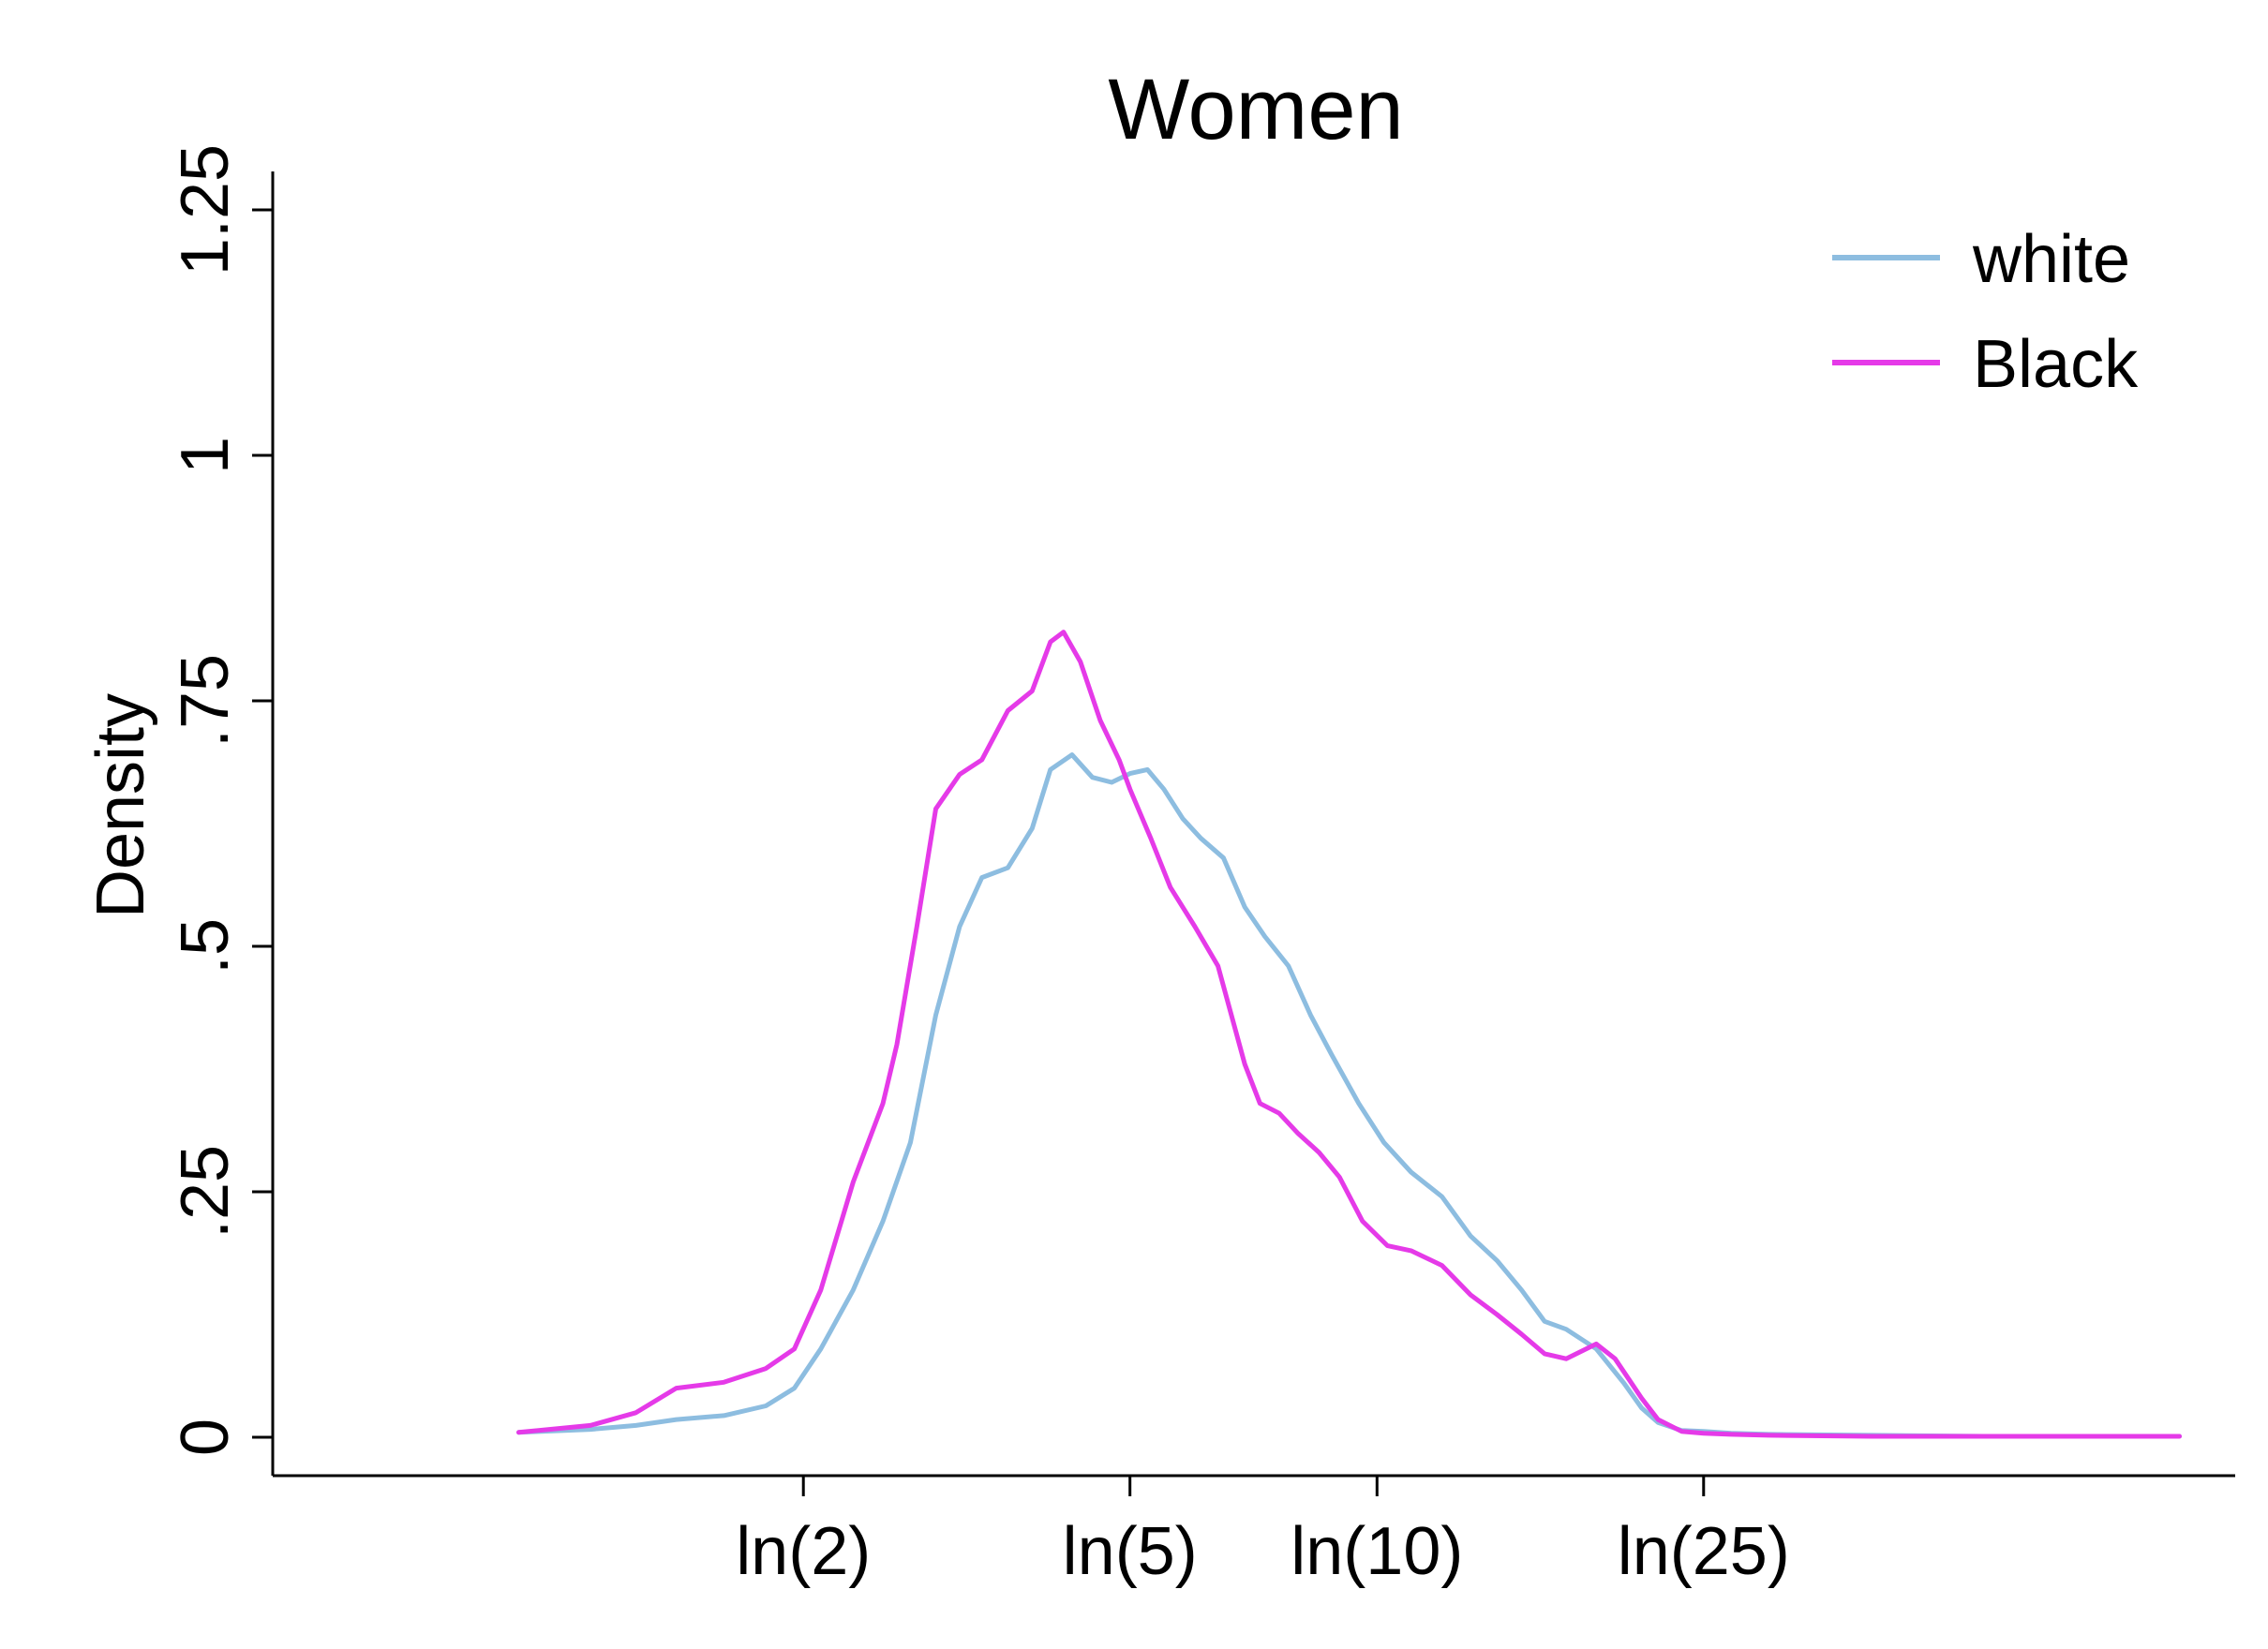 This screenshot has width=2268, height=1649. What do you see at coordinates (206, 701) in the screenshot?
I see `y-tick-label: .75` at bounding box center [206, 701].